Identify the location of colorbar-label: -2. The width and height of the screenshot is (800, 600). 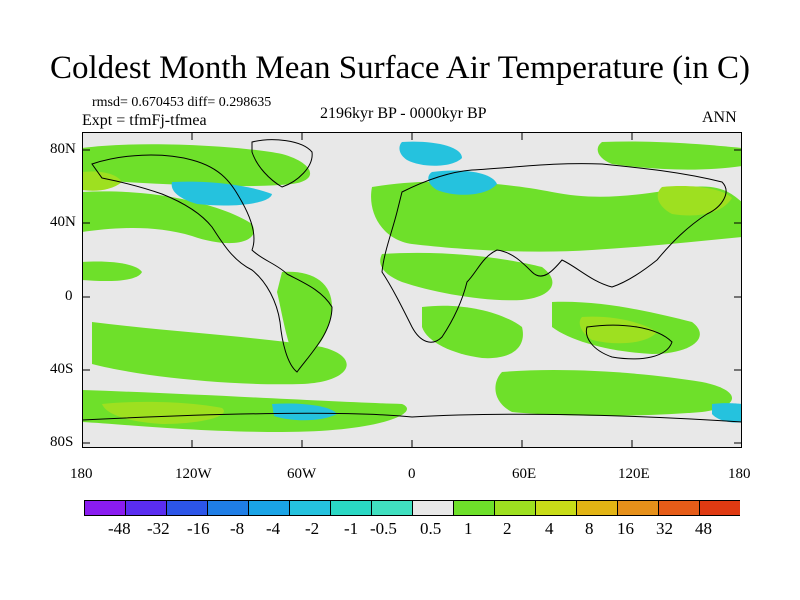
(312, 528).